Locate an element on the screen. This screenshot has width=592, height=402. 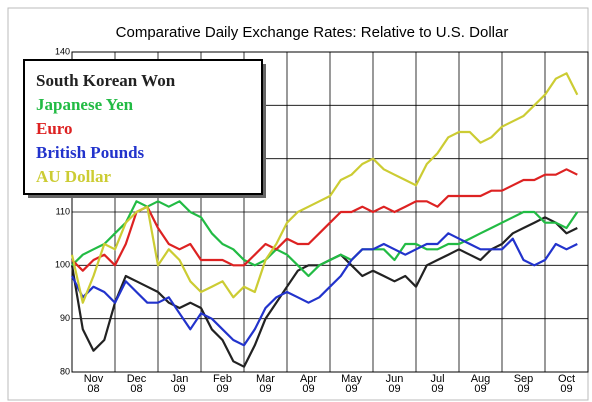
x-tick-label: Jun 09 is located at coordinates (394, 384).